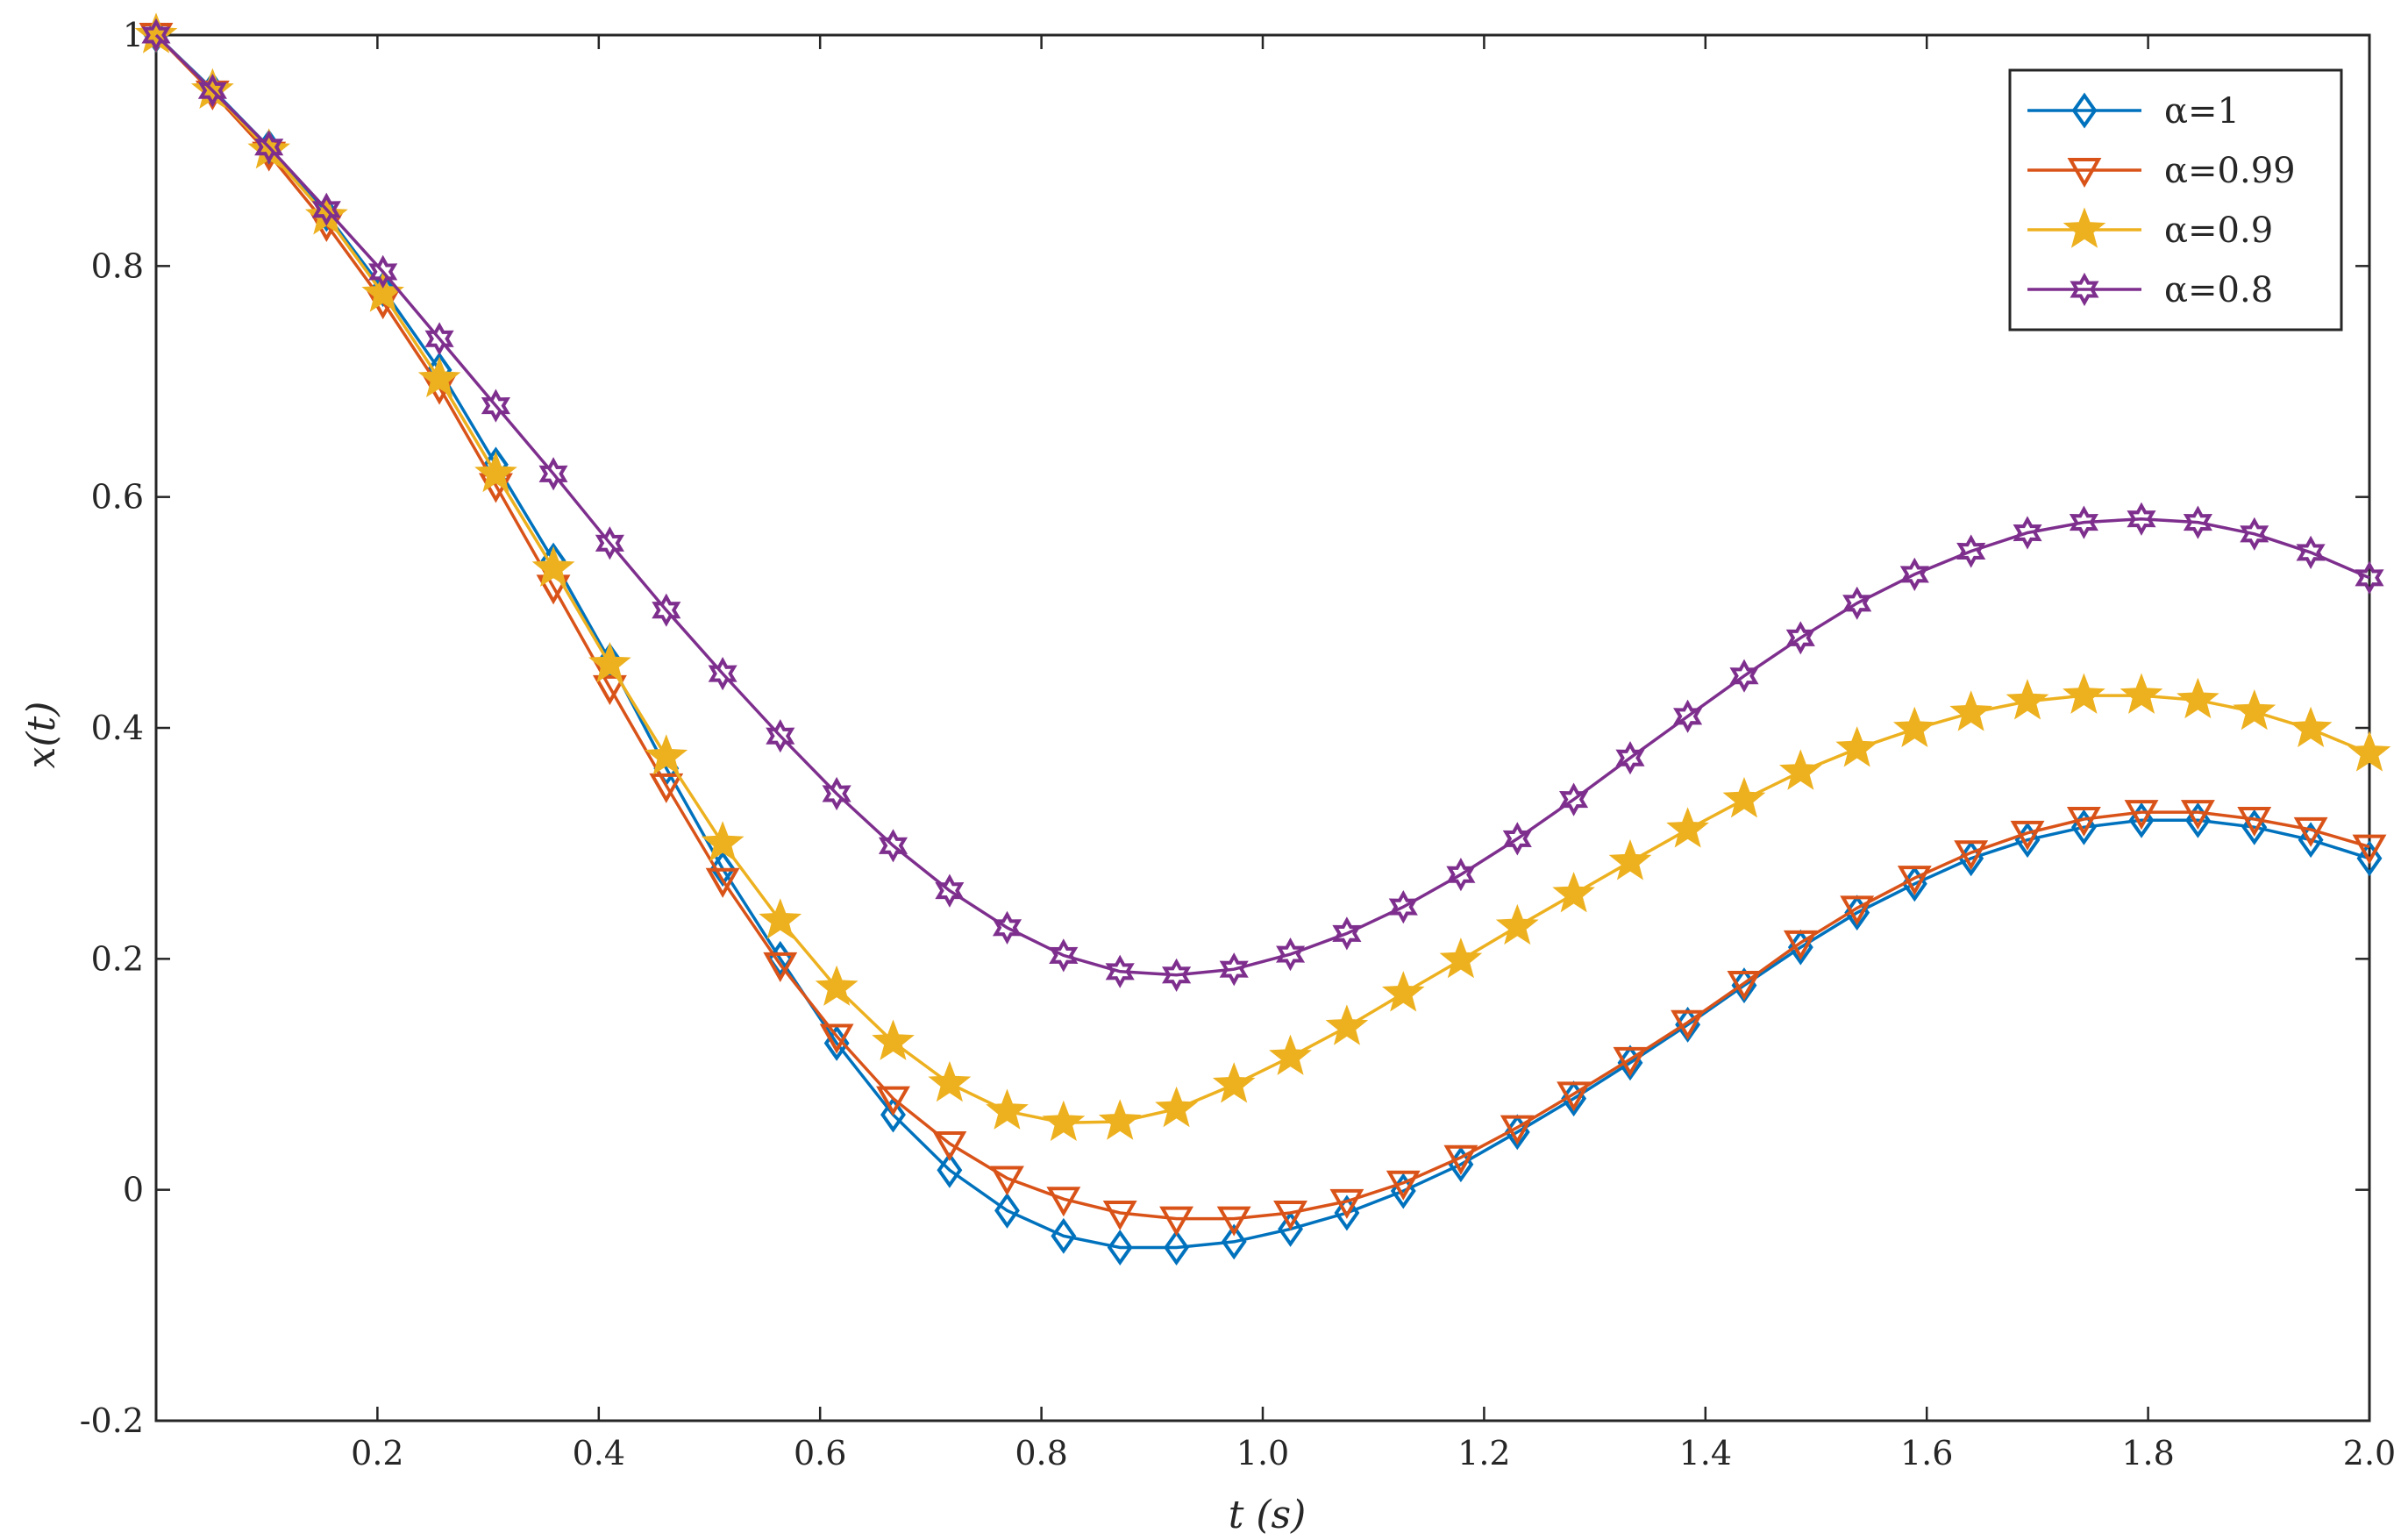 This screenshot has width=2401, height=1540. What do you see at coordinates (1268, 1515) in the screenshot?
I see `x-axis-label: t (s)` at bounding box center [1268, 1515].